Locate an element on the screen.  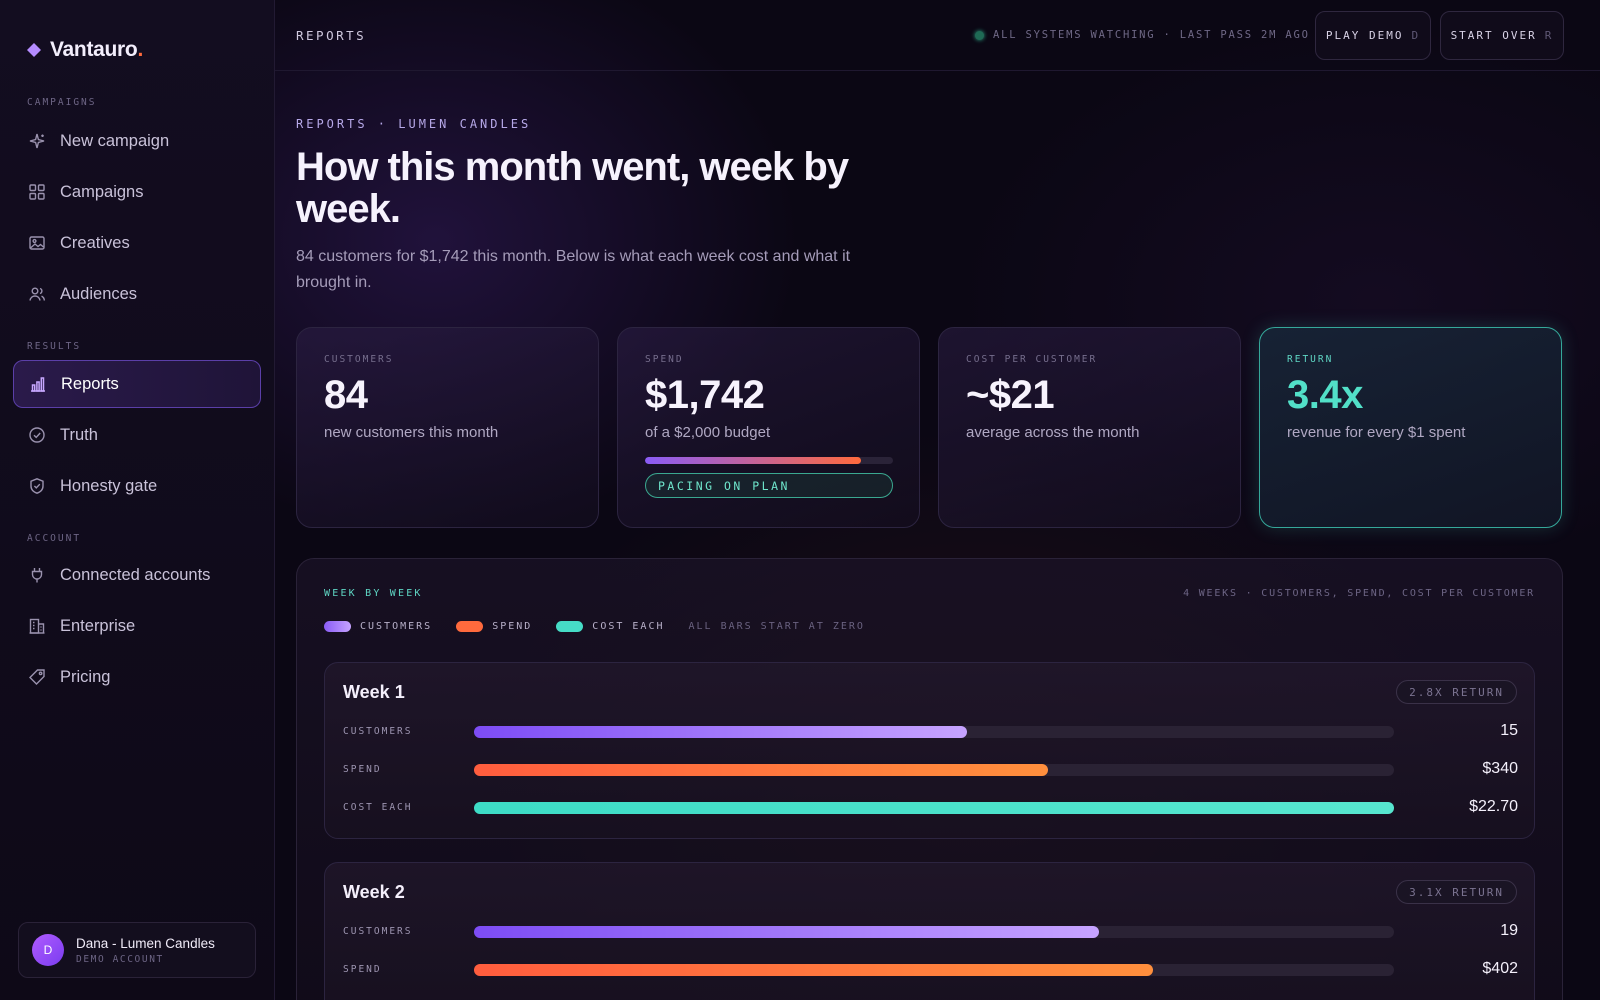
check-circle-icon is located at coordinates (37, 435).